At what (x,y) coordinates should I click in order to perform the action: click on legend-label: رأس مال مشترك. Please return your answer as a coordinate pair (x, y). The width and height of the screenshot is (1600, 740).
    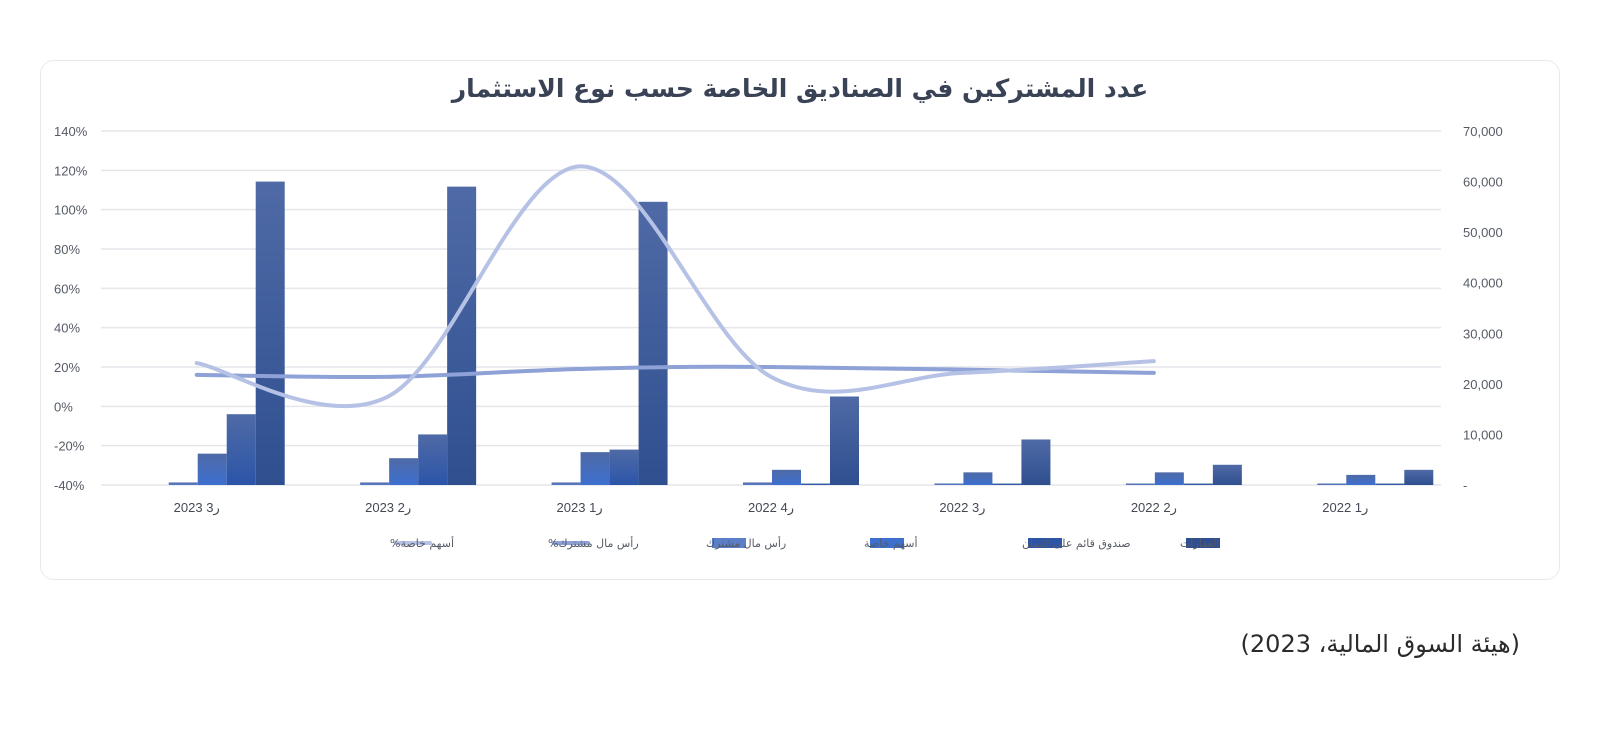
    Looking at the image, I should click on (746, 543).